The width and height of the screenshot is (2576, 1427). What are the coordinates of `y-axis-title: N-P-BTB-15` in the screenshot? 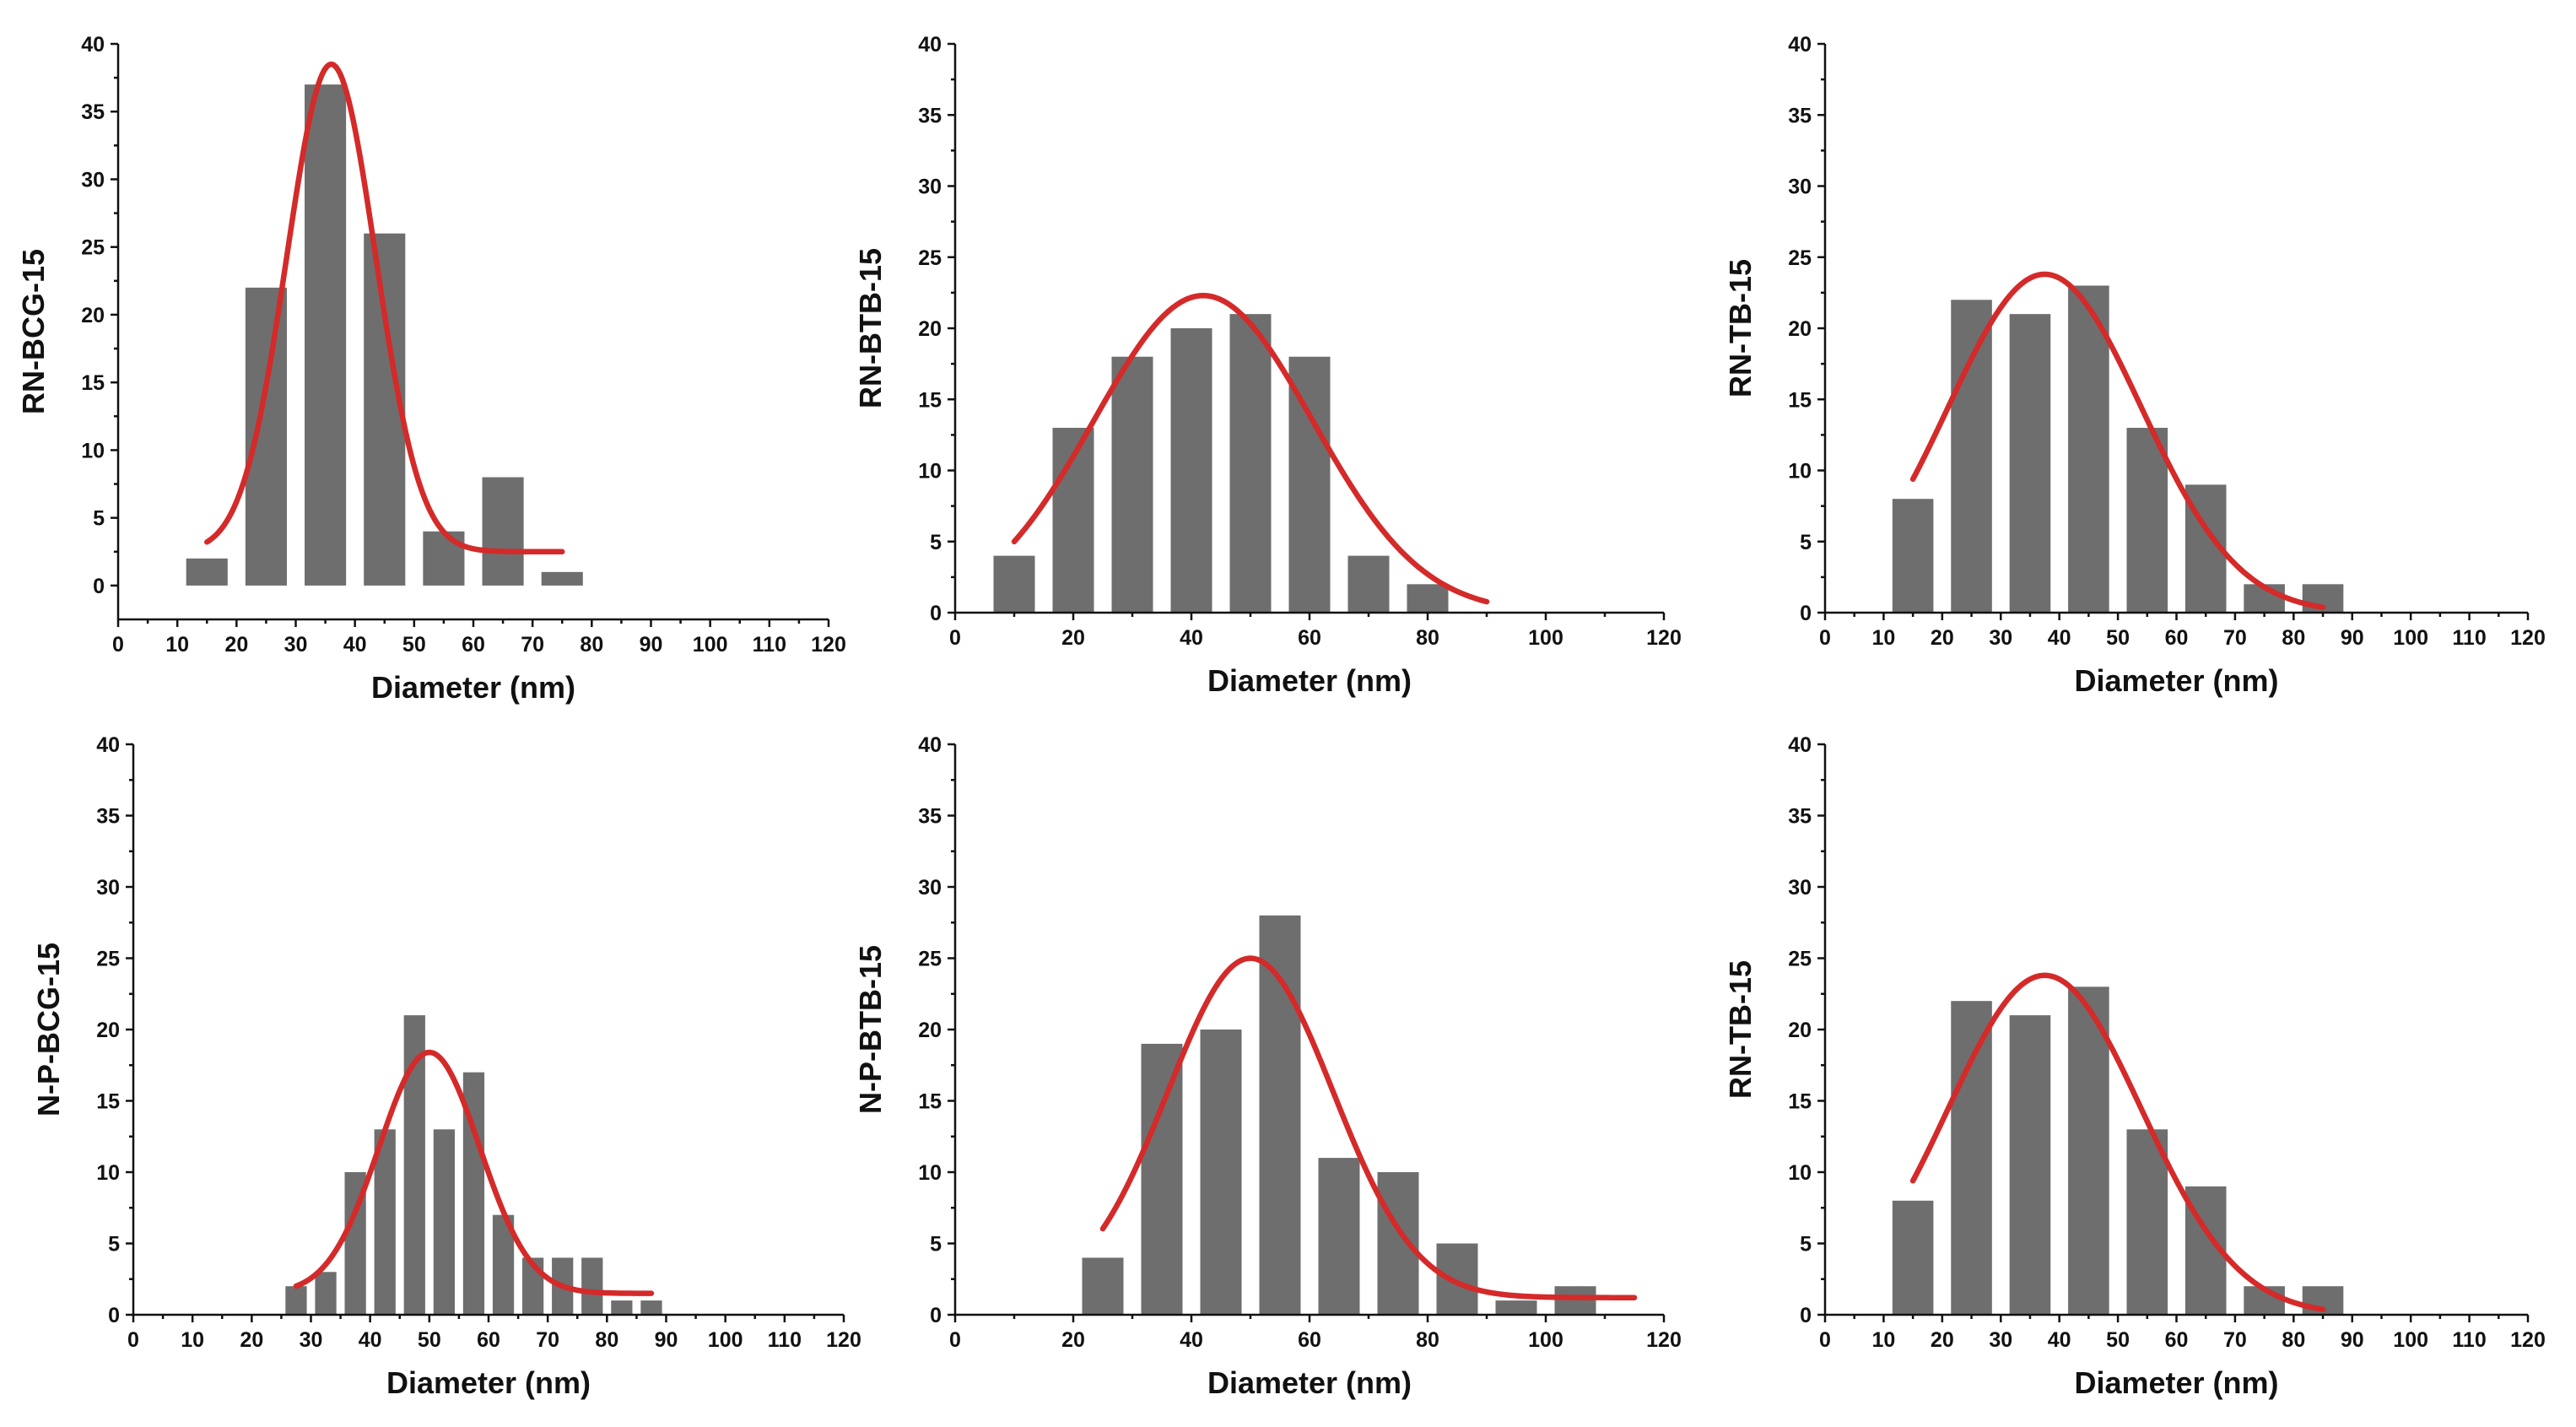 It's located at (870, 1030).